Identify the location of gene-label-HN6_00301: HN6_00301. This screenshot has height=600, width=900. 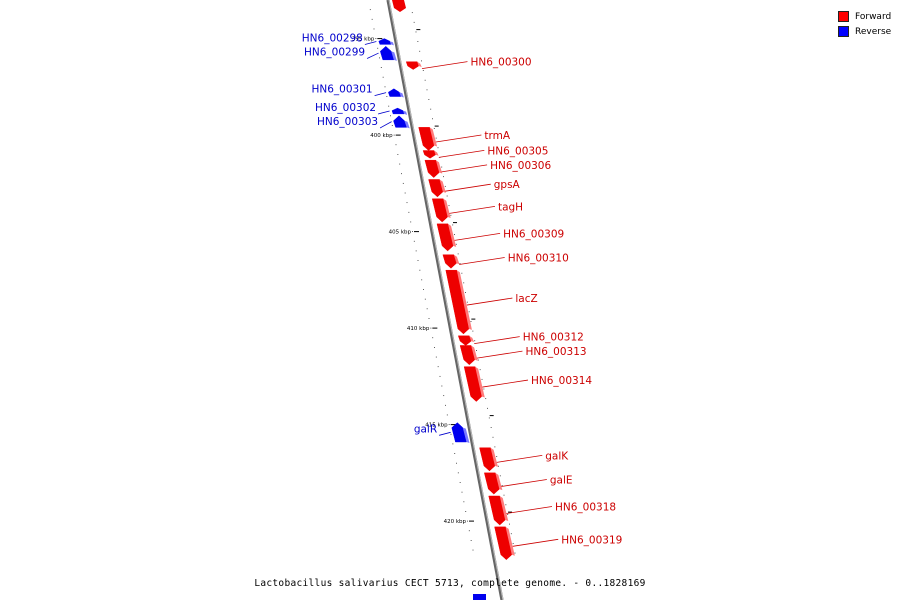
(342, 90).